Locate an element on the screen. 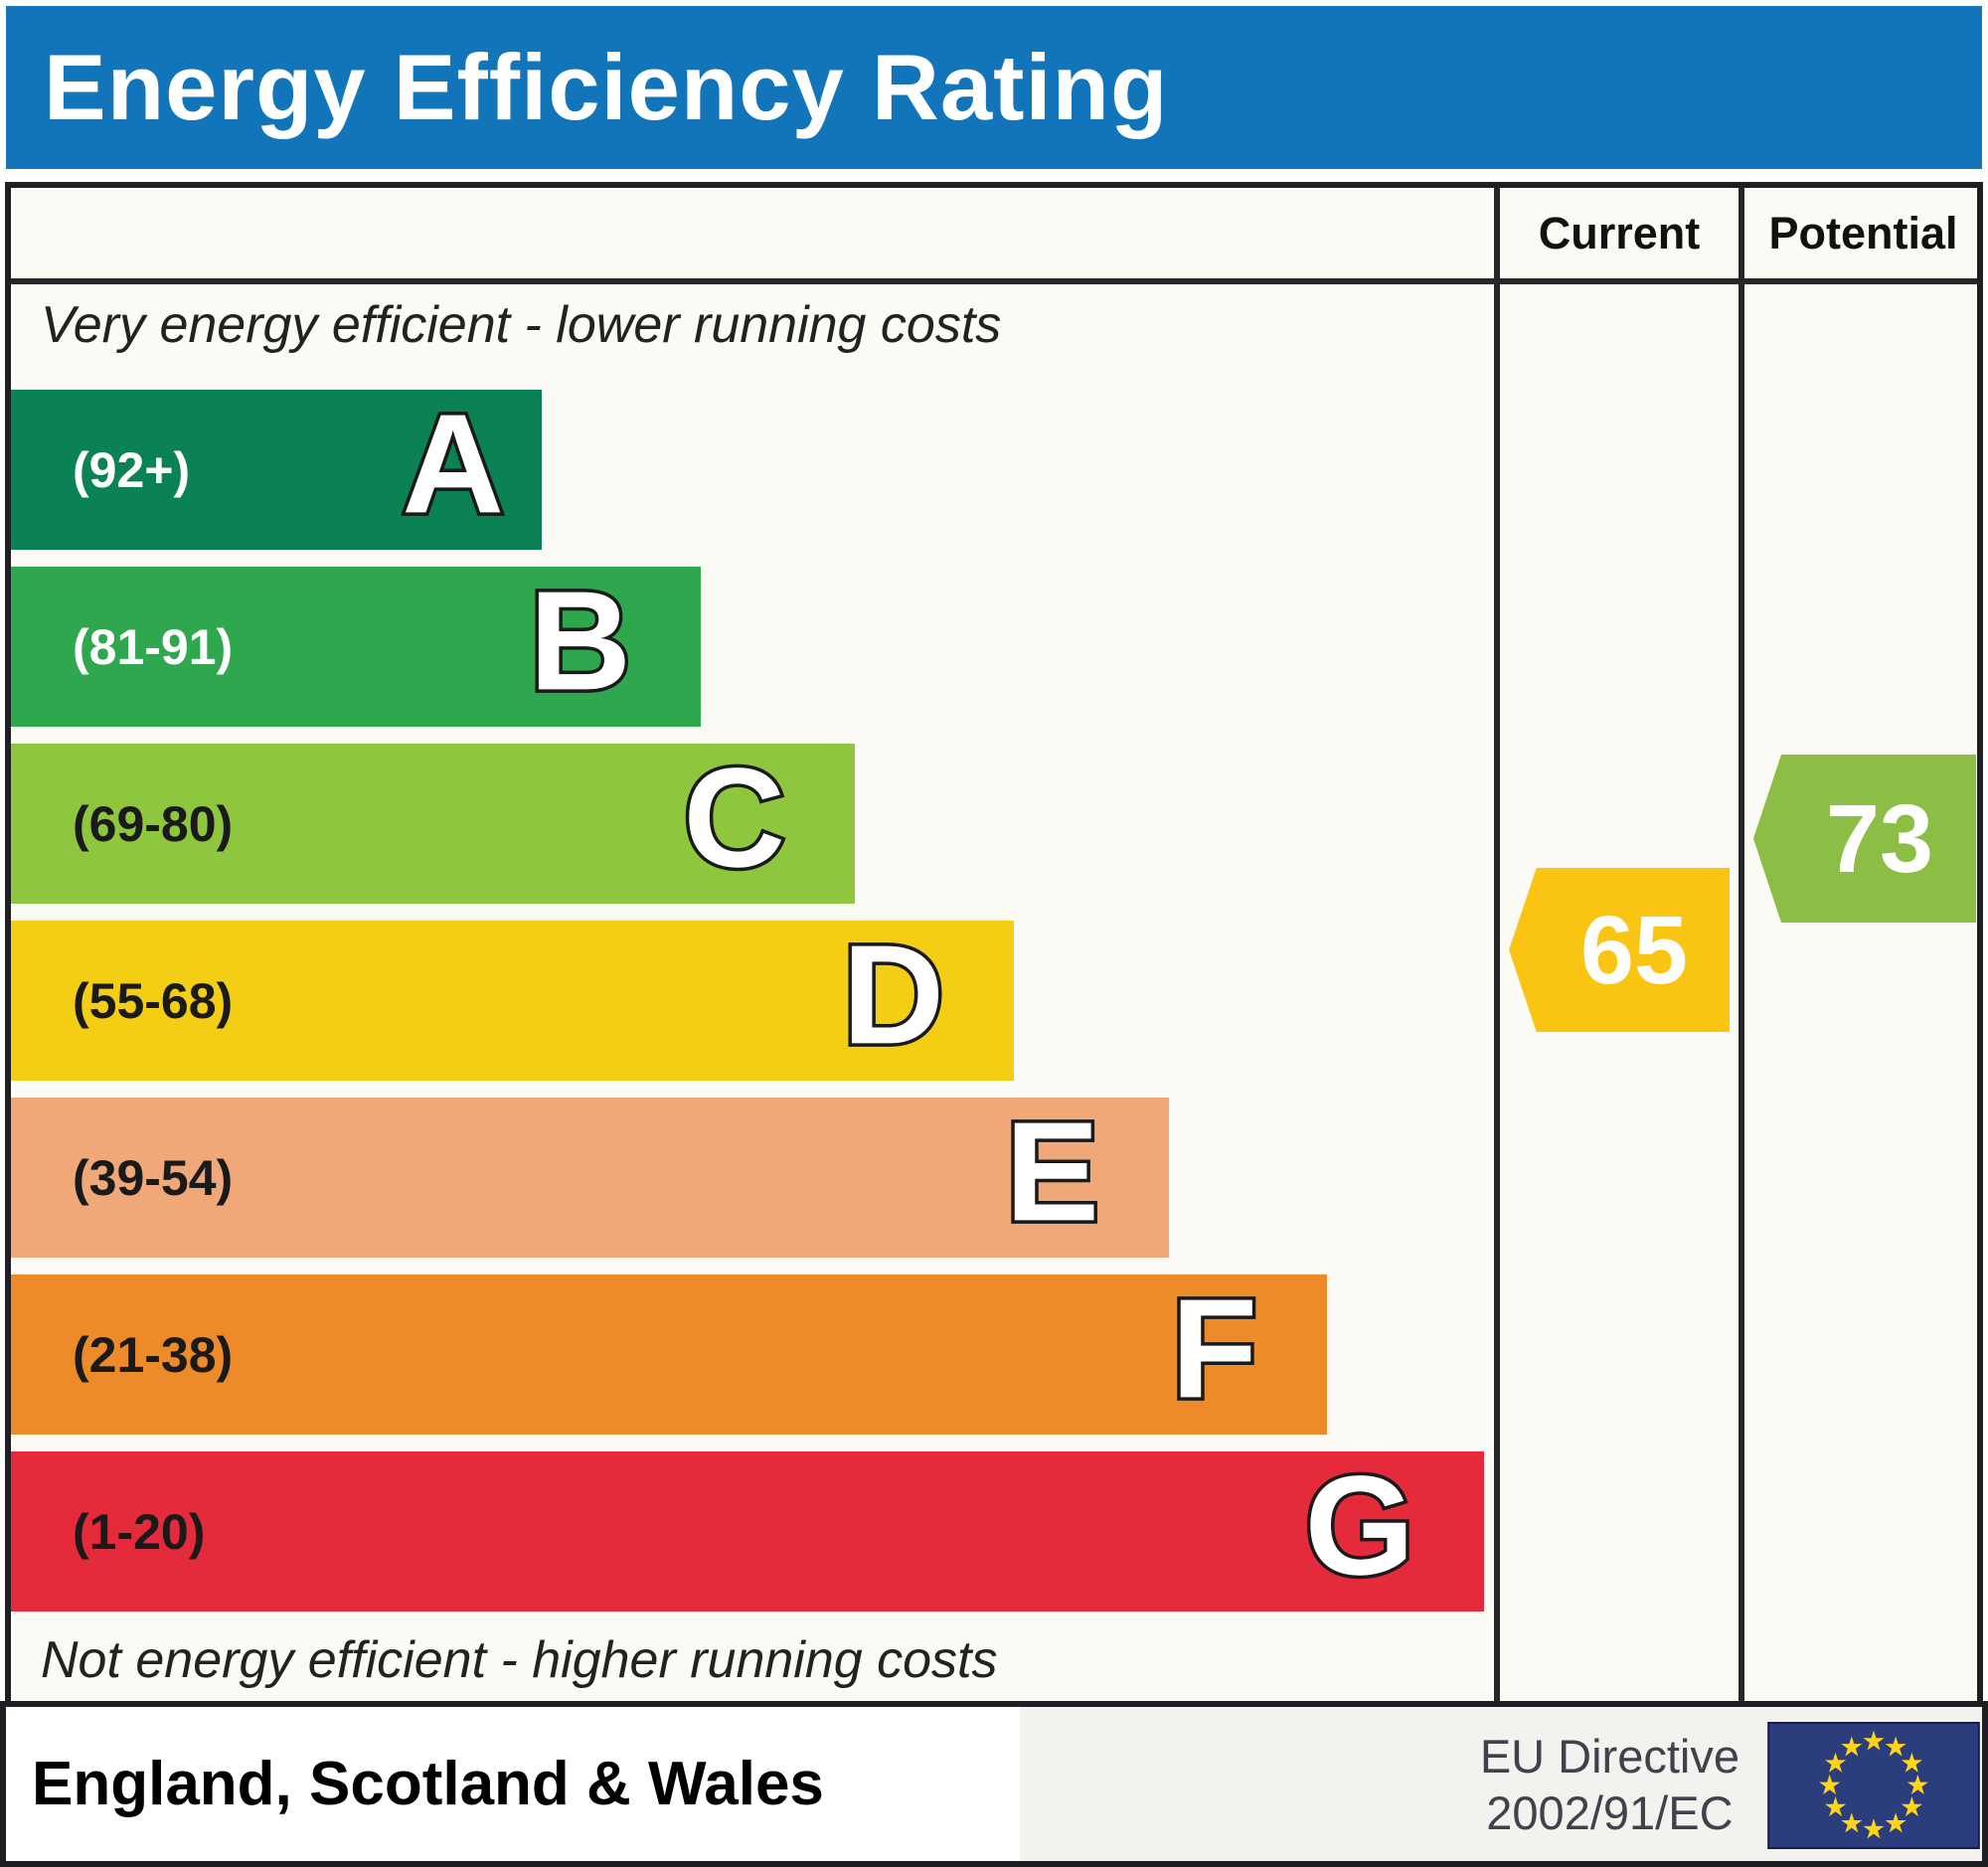 The height and width of the screenshot is (1867, 1988). potential-column-divider is located at coordinates (1741, 944).